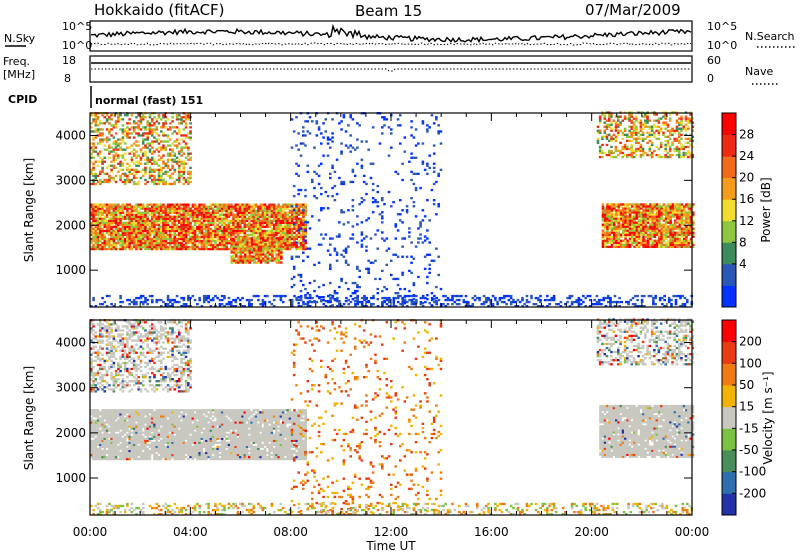 Image resolution: width=800 pixels, height=554 pixels. I want to click on nsearch-tick-bottom: 10^0, so click(722, 45).